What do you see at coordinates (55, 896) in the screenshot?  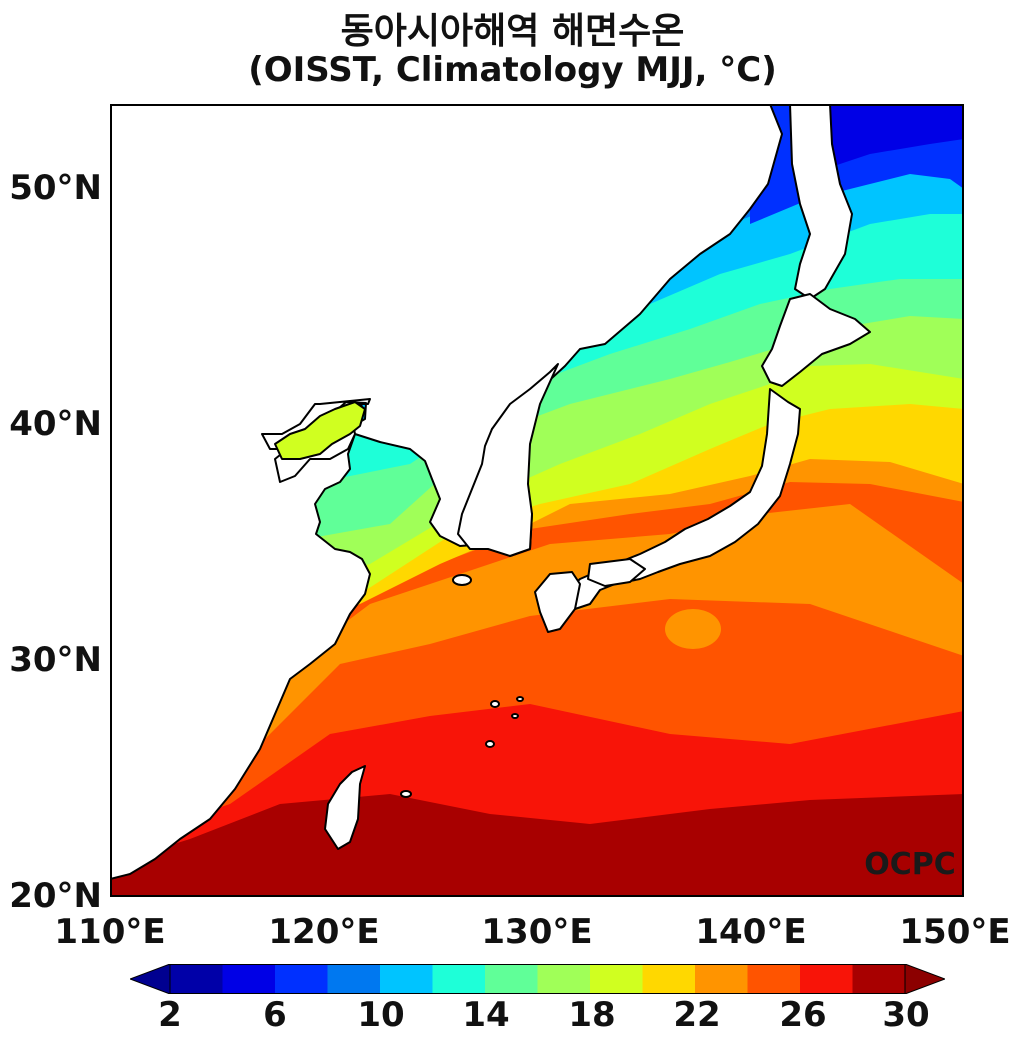 I see `lat-label-20: 20°N` at bounding box center [55, 896].